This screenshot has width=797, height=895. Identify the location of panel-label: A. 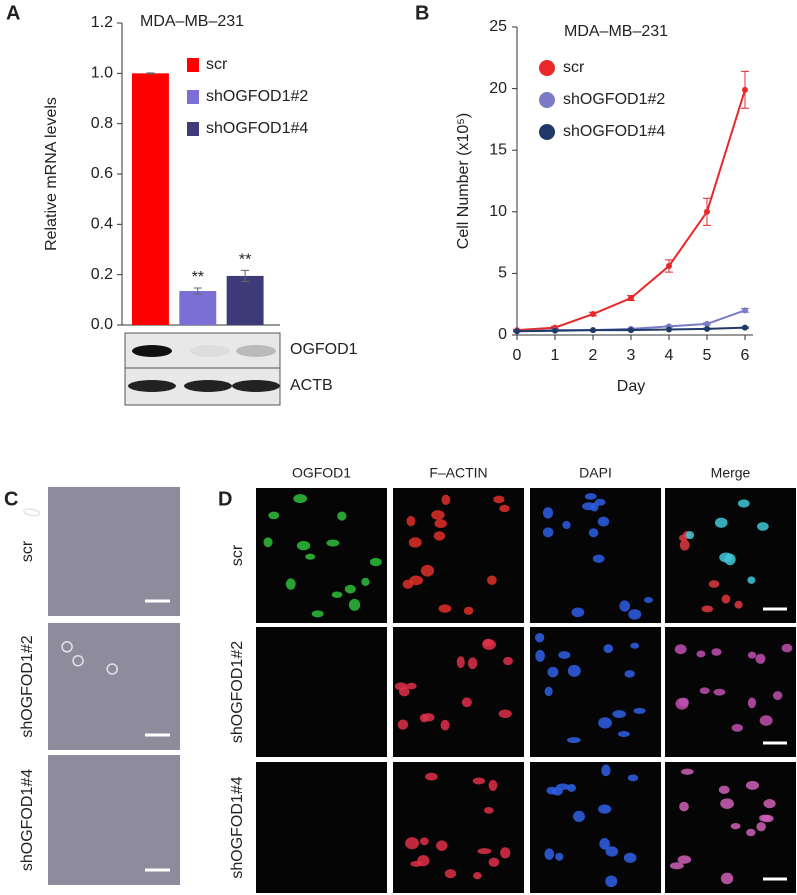
(13, 13).